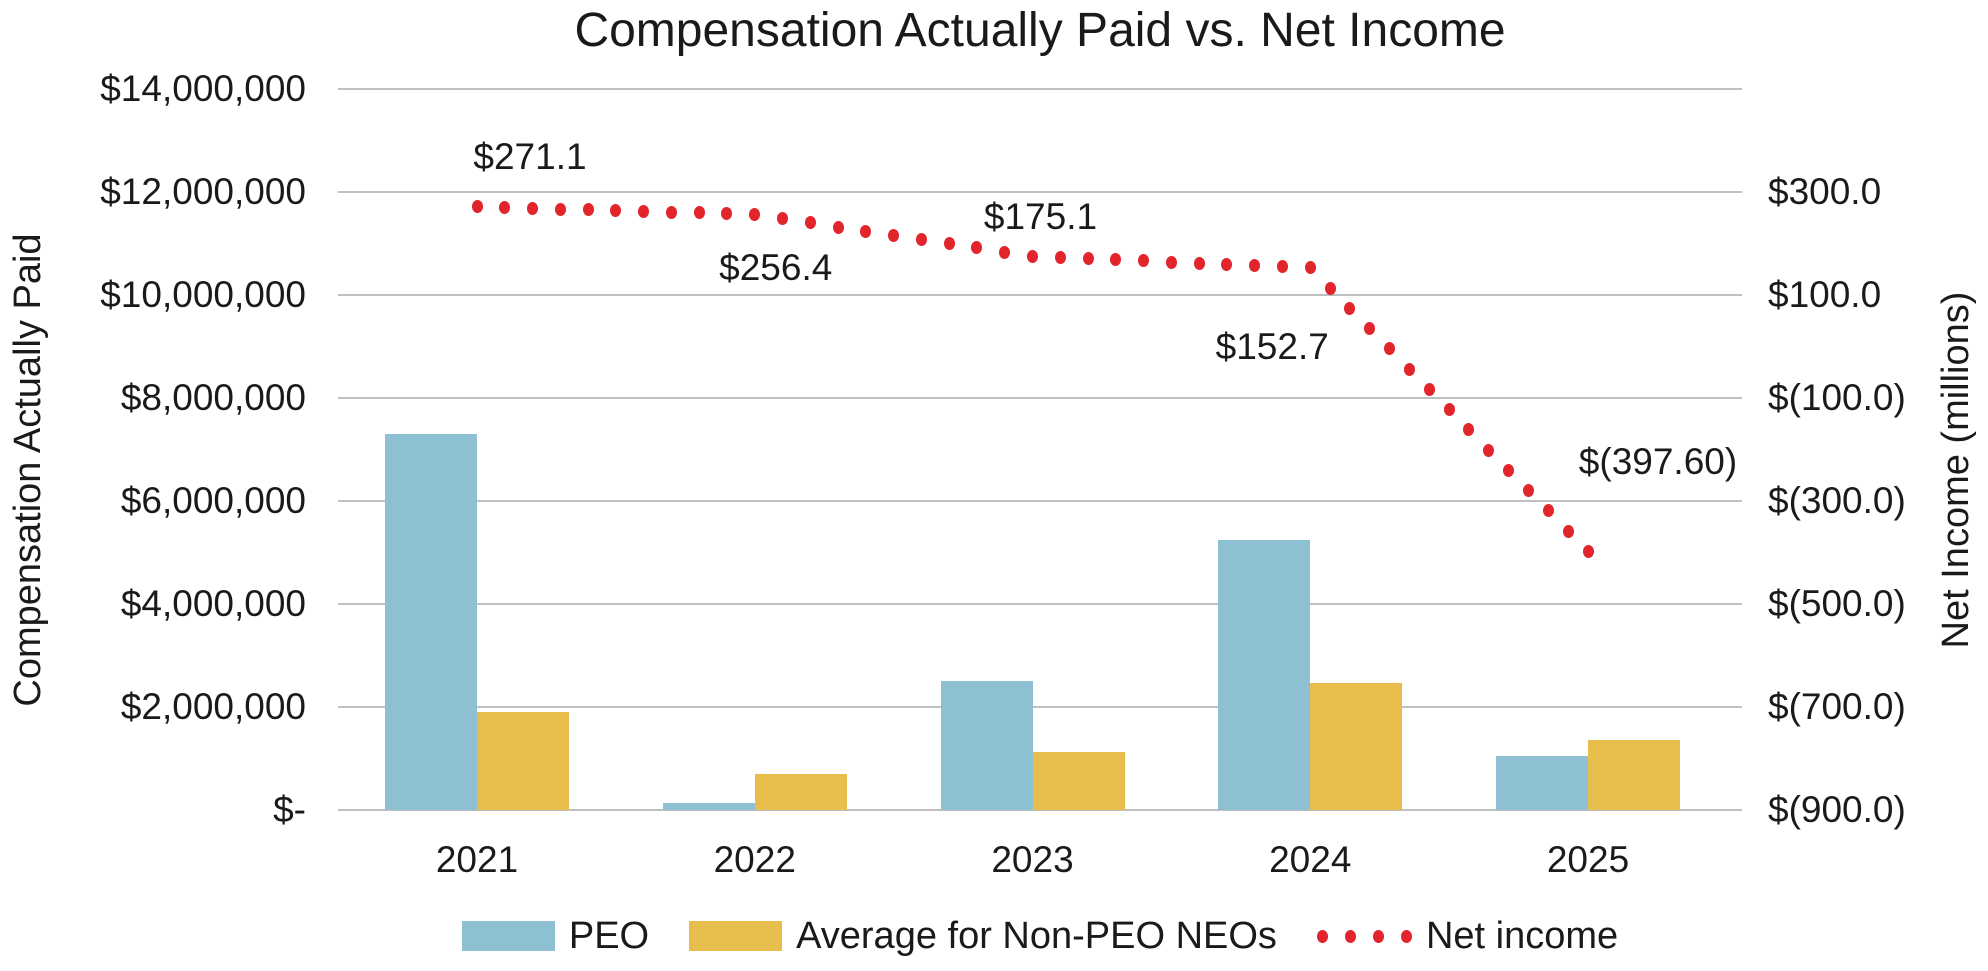  I want to click on legend-item-net-income: Net income, so click(1467, 936).